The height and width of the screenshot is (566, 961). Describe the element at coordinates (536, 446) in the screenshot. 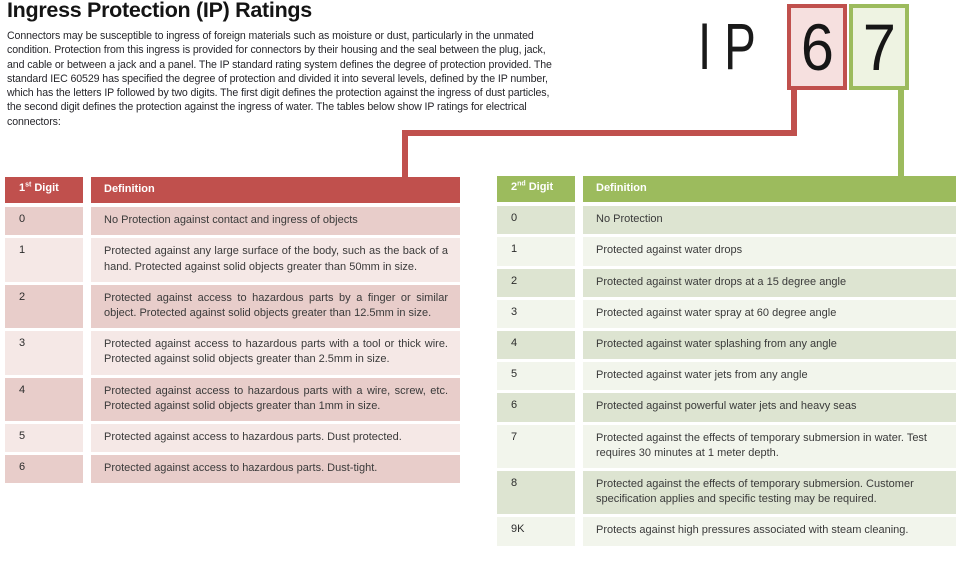

I see `digit-cell: 7` at that location.